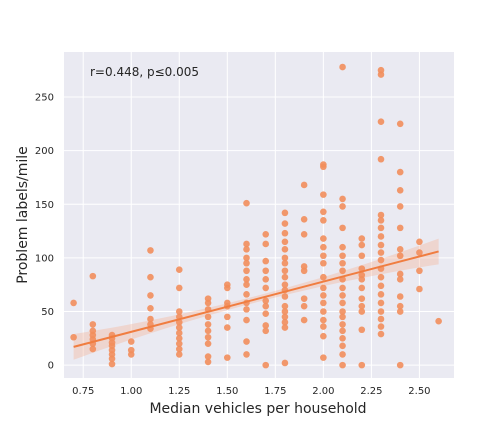 This screenshot has width=504, height=432. I want to click on y-tick-label: 150, so click(44, 205).